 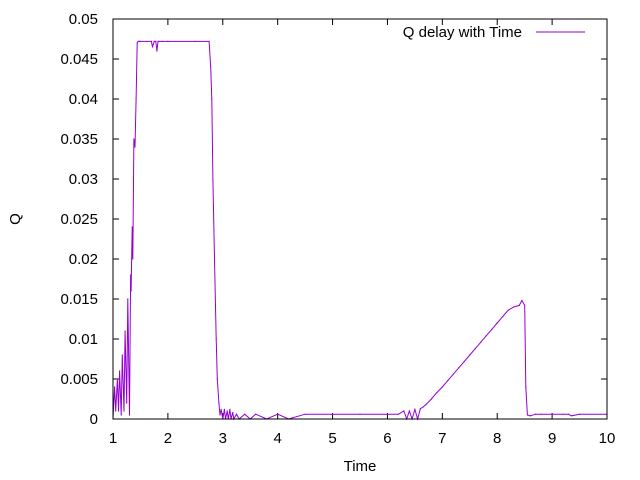 What do you see at coordinates (223, 438) in the screenshot?
I see `x-tick-label: 3` at bounding box center [223, 438].